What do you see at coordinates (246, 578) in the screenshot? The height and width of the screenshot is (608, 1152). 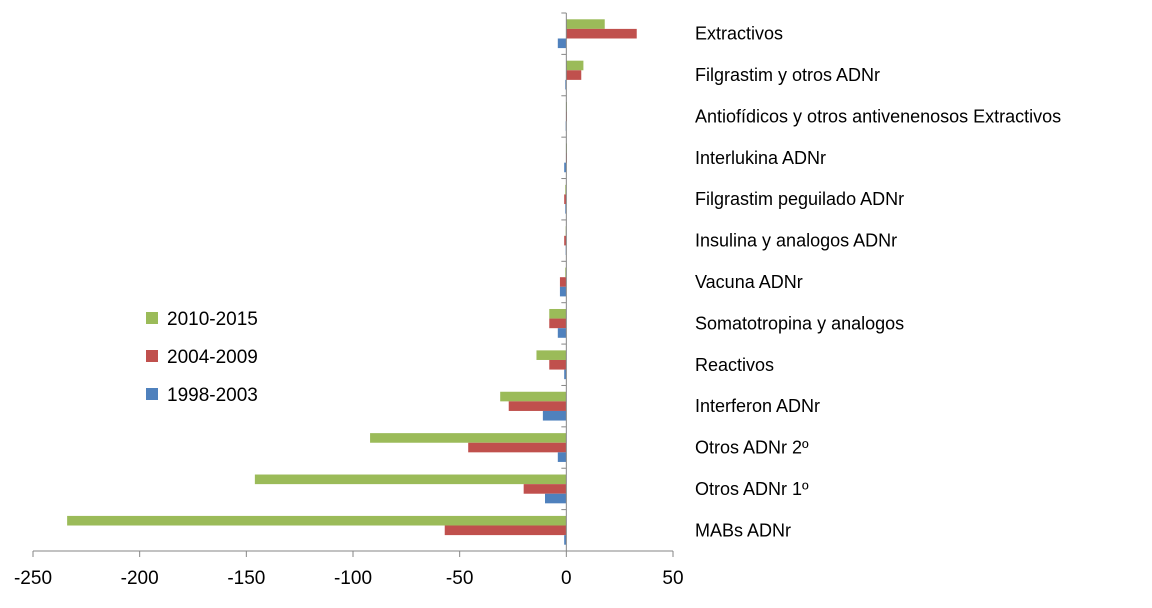 I see `x-tick-label: -150` at bounding box center [246, 578].